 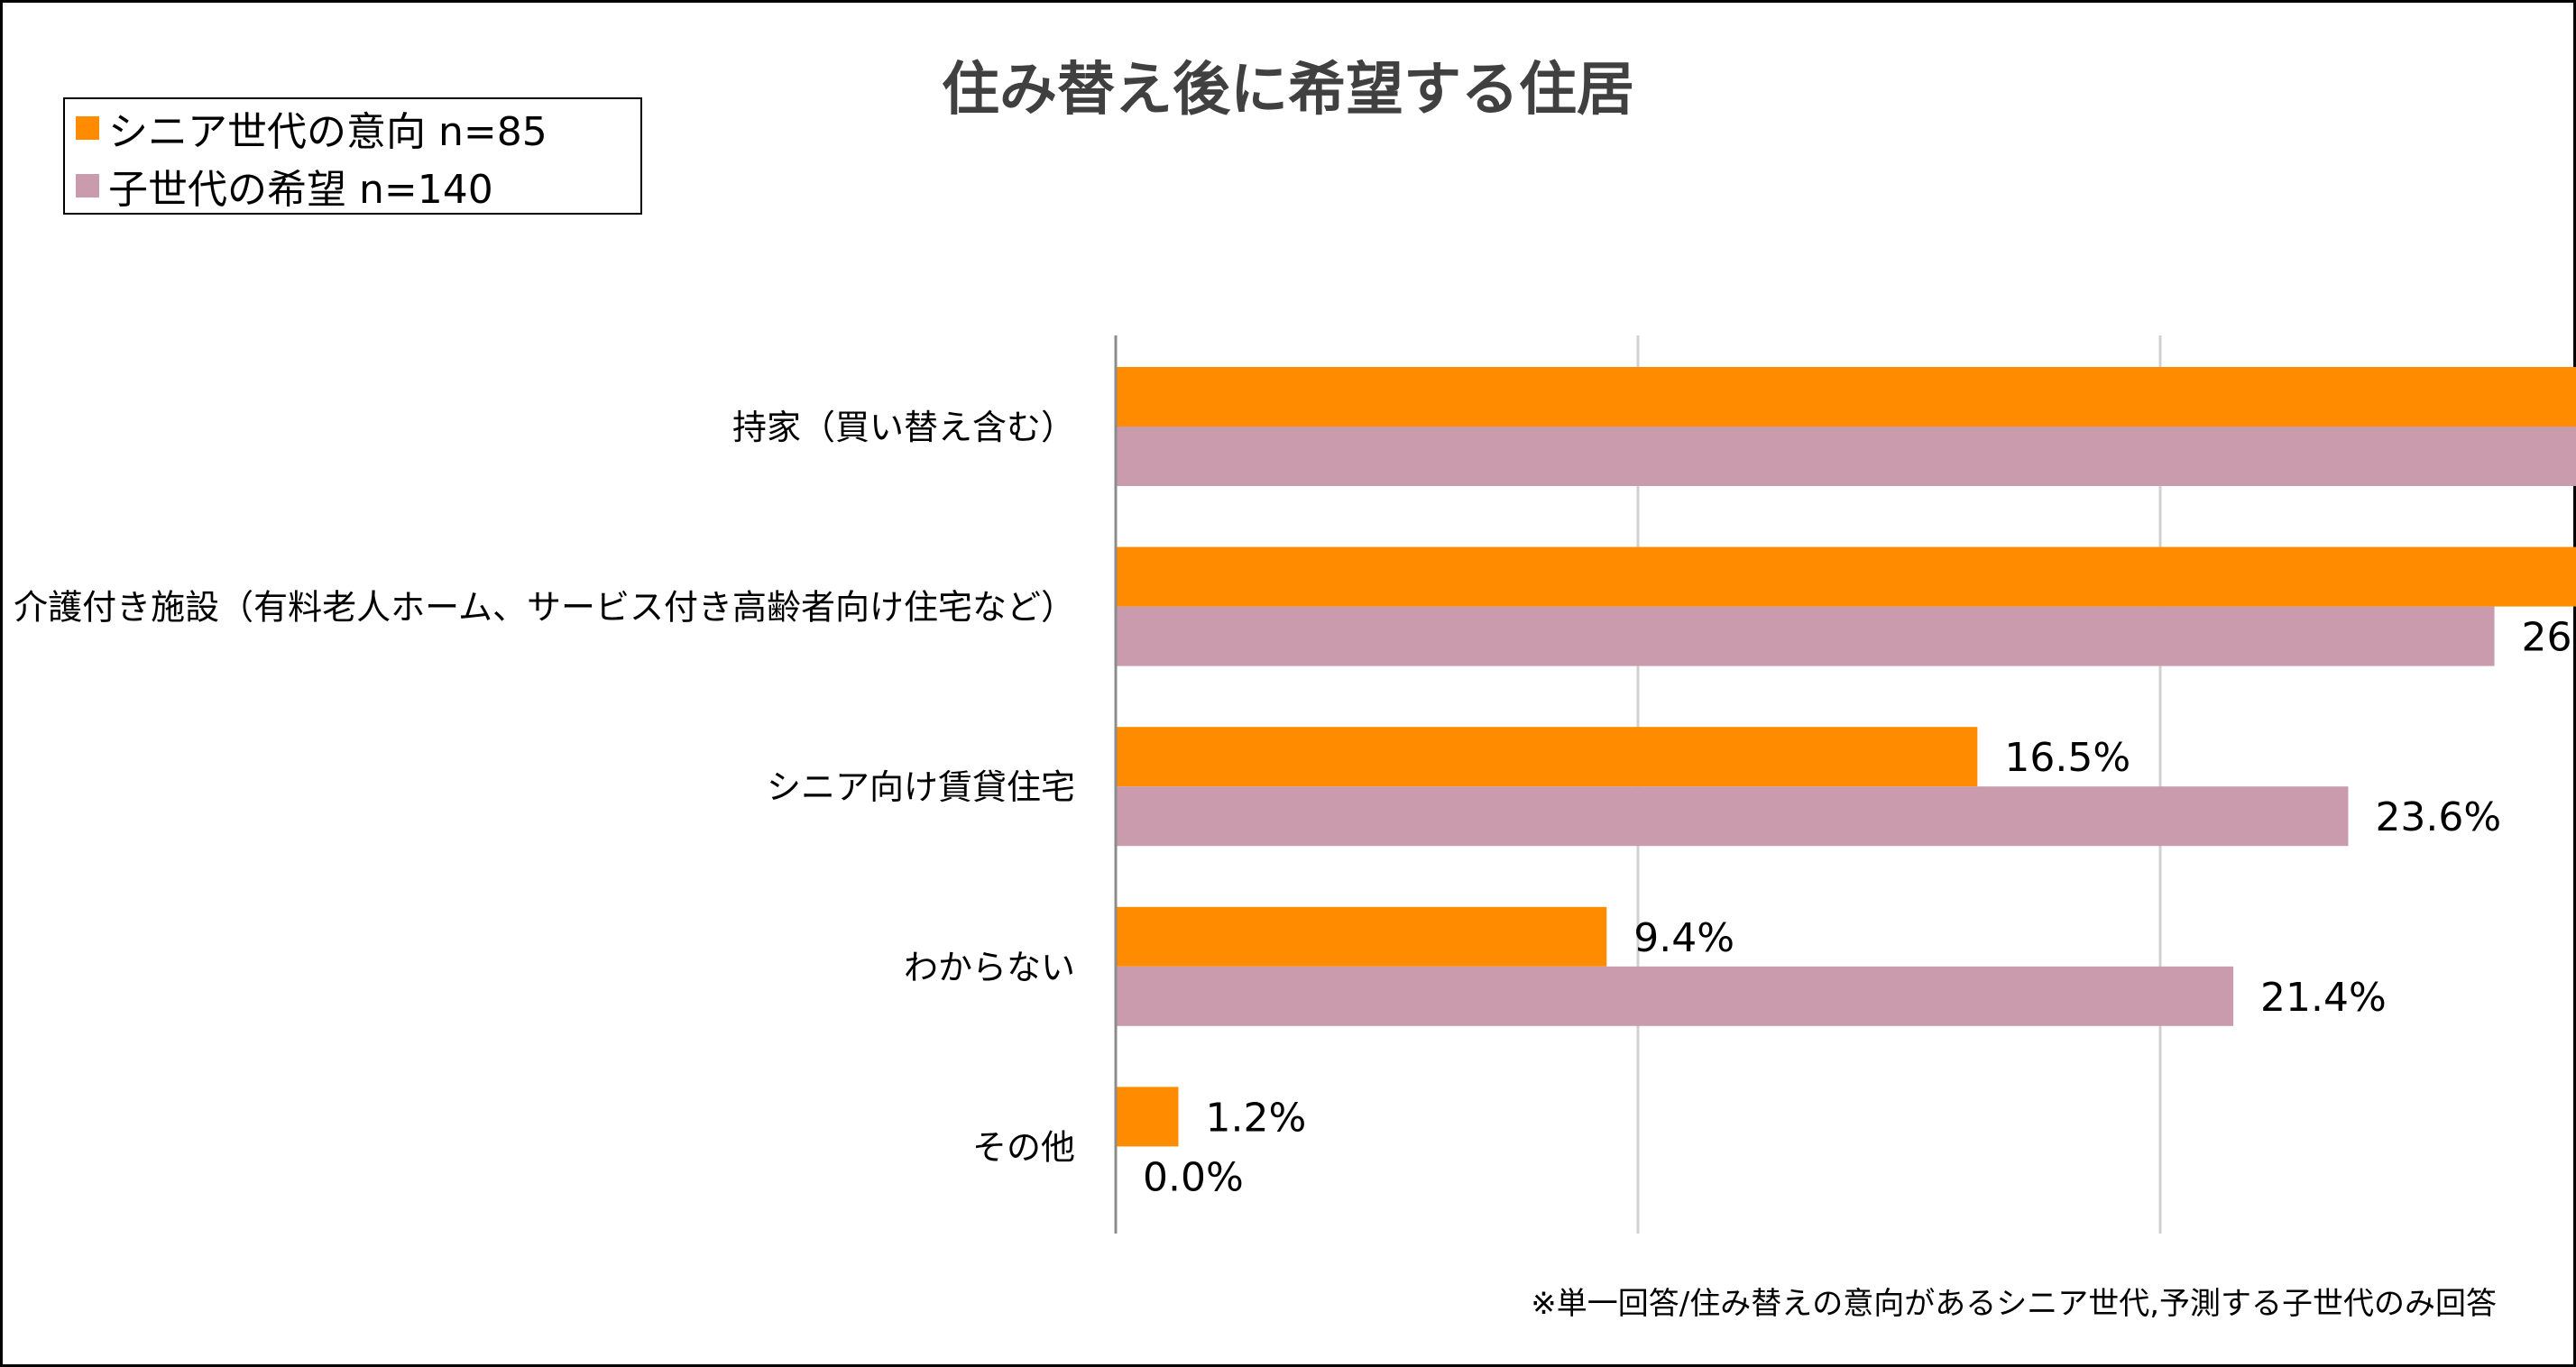 I want to click on legend: シニア世代の意向 n=85 子世代の希望 n=140, so click(x=352, y=156).